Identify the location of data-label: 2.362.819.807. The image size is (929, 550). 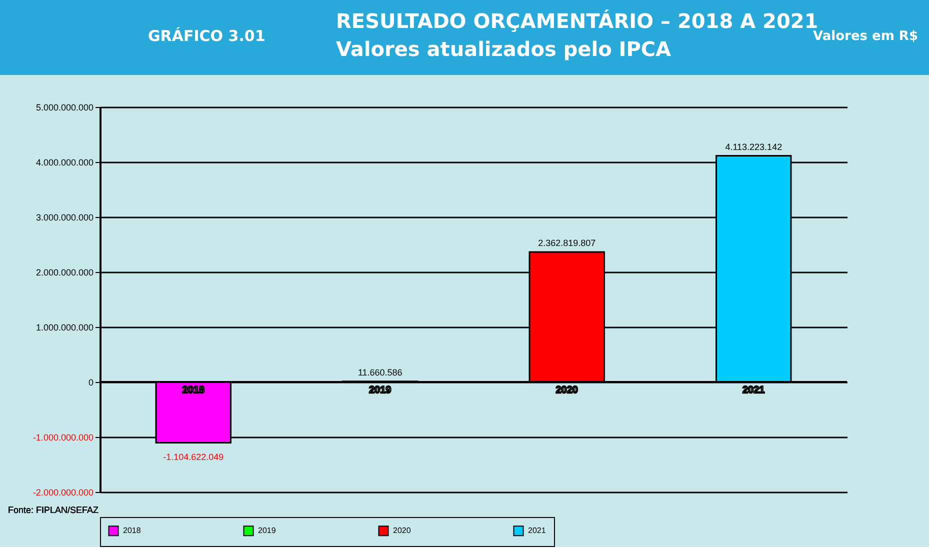
(567, 243).